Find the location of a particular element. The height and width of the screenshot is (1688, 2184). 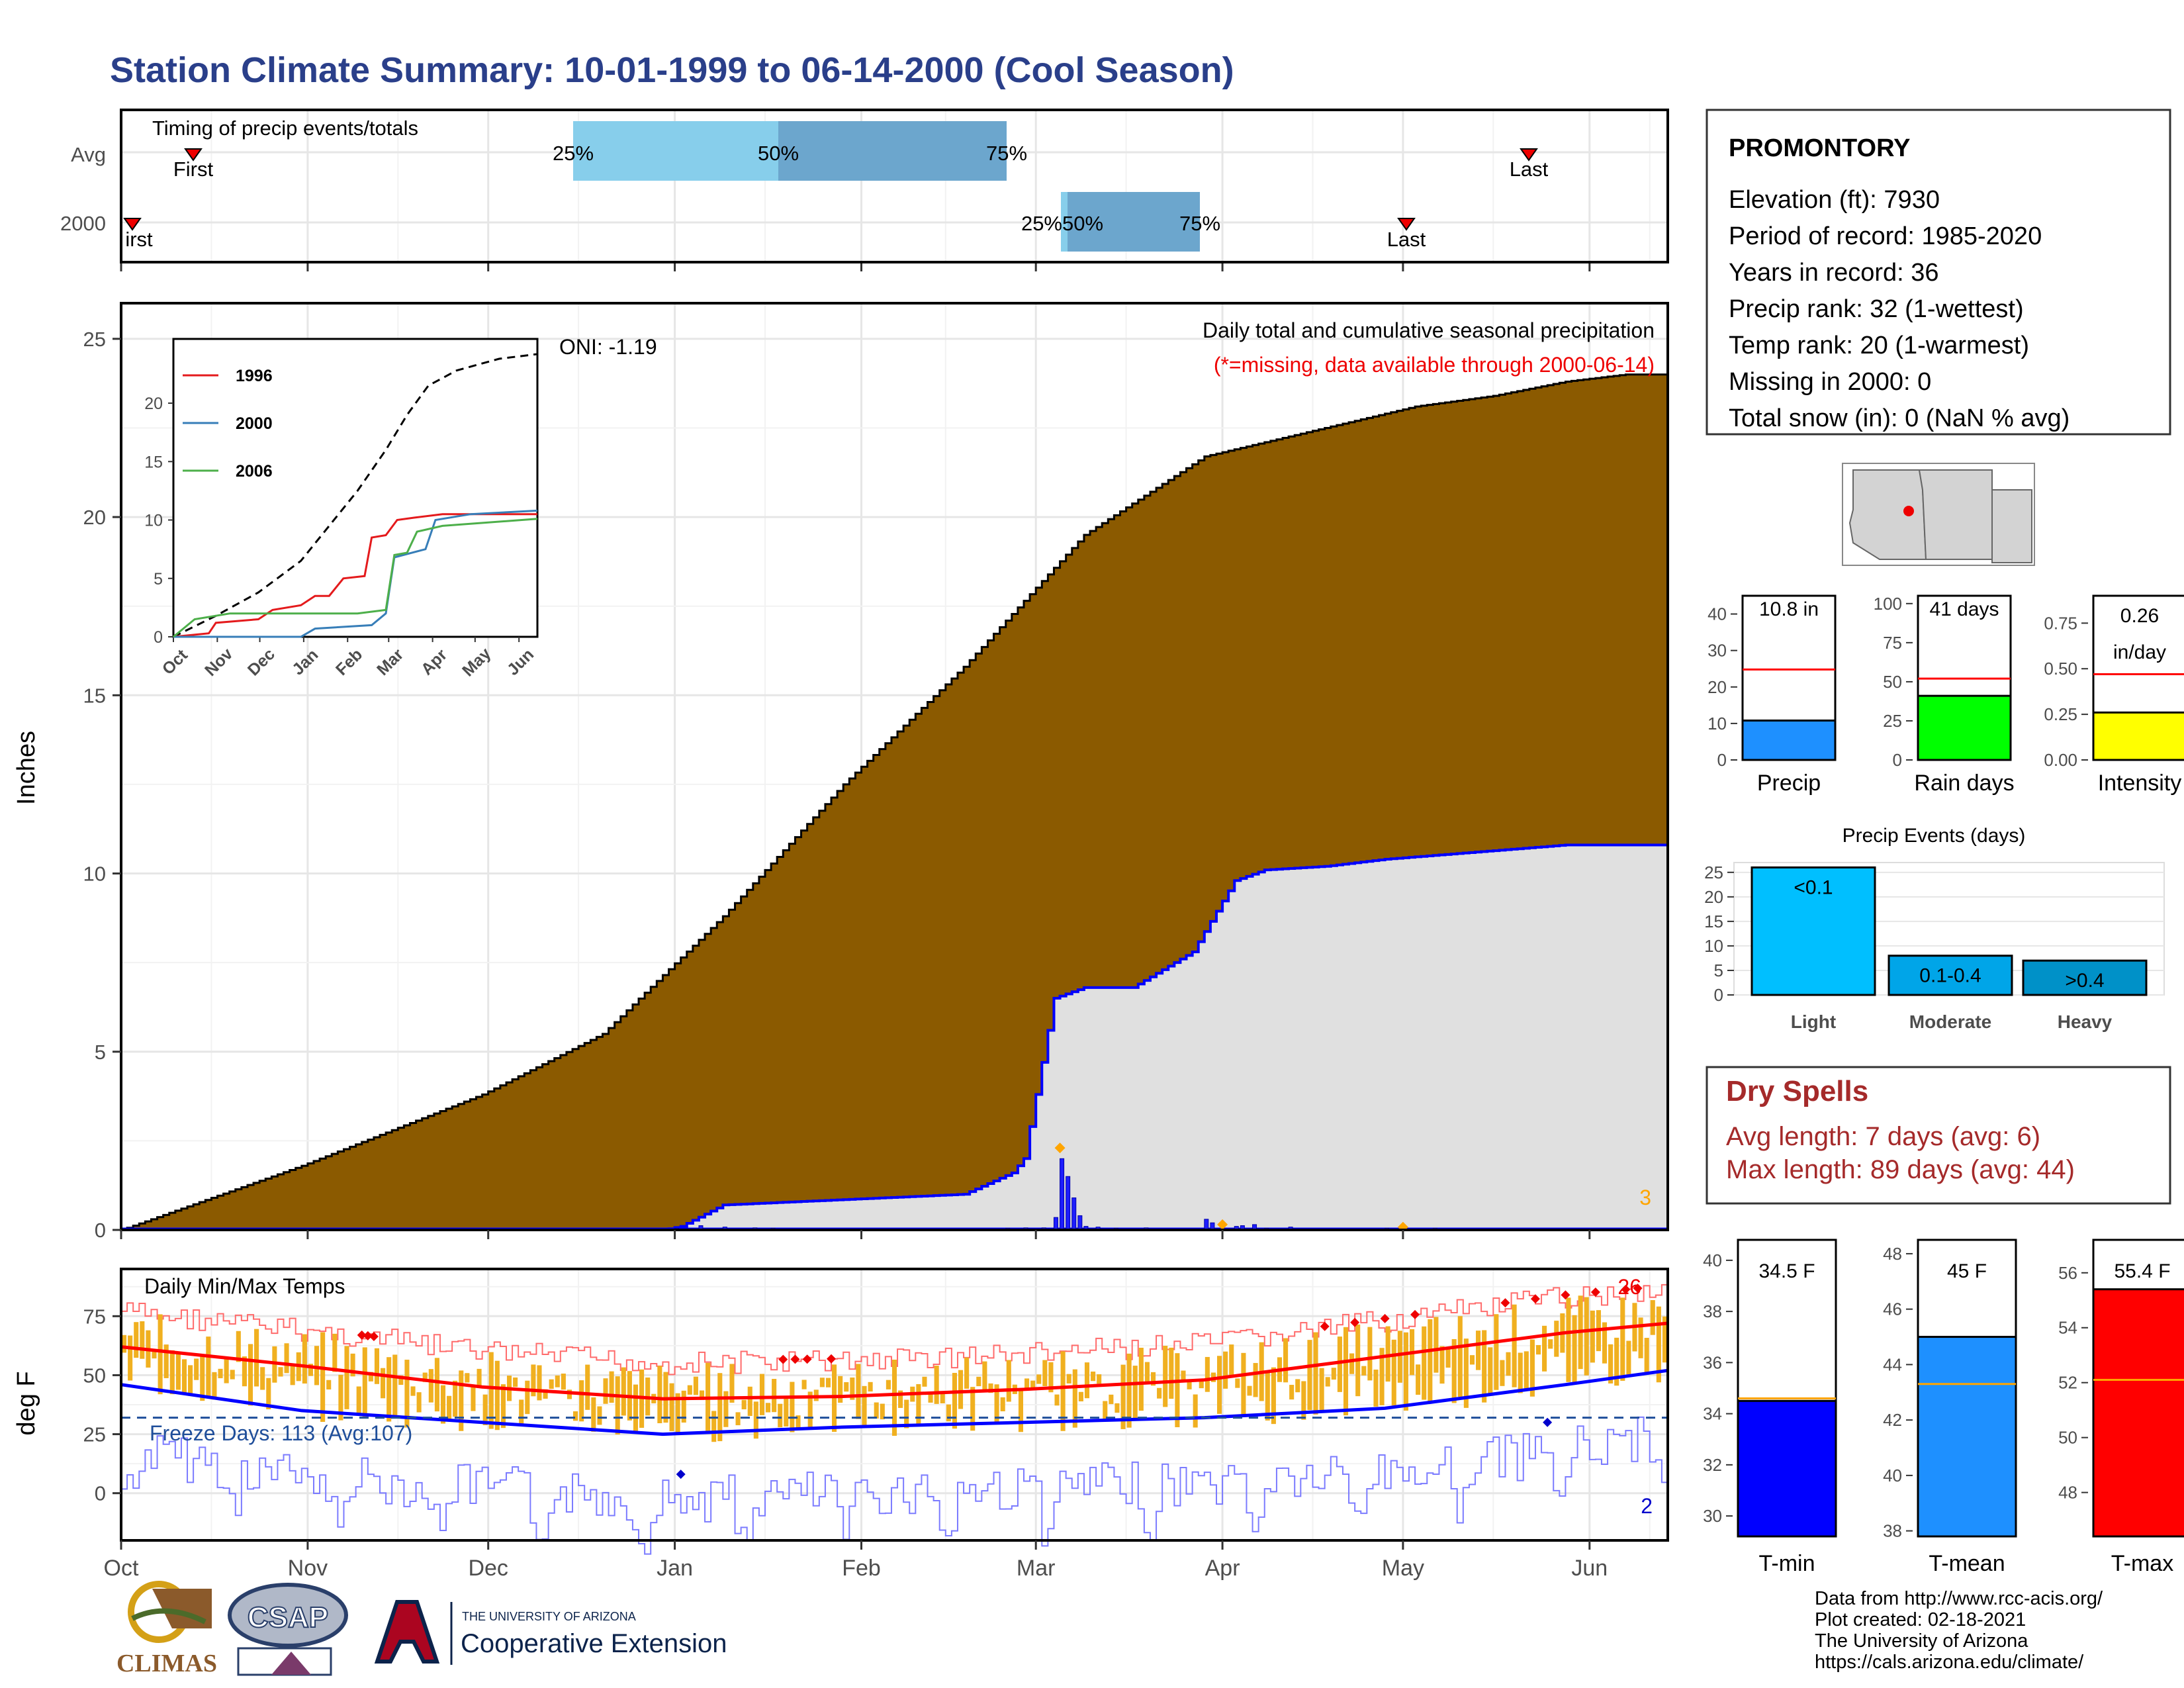

ua-small-text: THE UNIVERSITY OF ARIZONA is located at coordinates (549, 1616).